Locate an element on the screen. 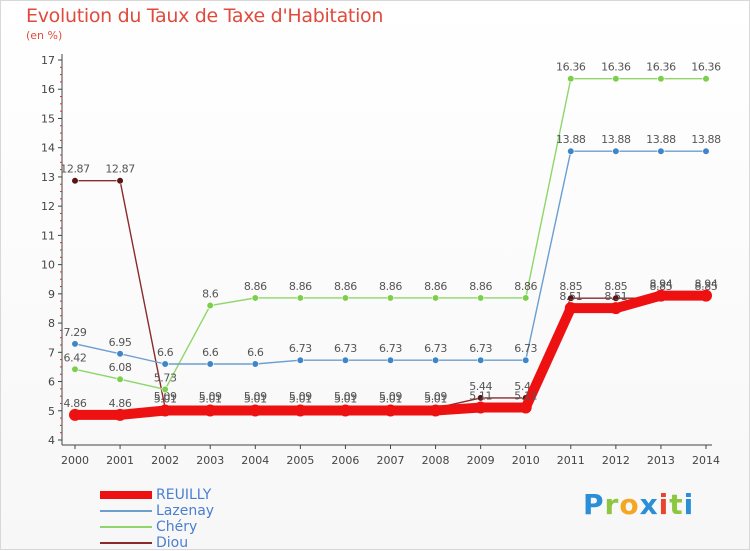  chart-subtitle: (en %) is located at coordinates (44, 35).